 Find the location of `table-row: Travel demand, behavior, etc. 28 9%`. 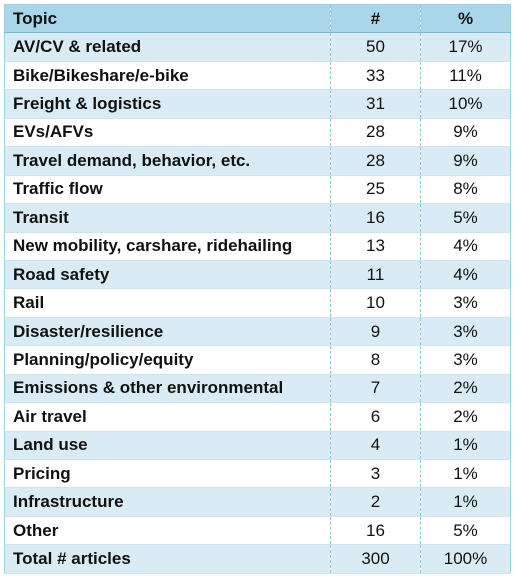

table-row: Travel demand, behavior, etc. 28 9% is located at coordinates (257, 161).